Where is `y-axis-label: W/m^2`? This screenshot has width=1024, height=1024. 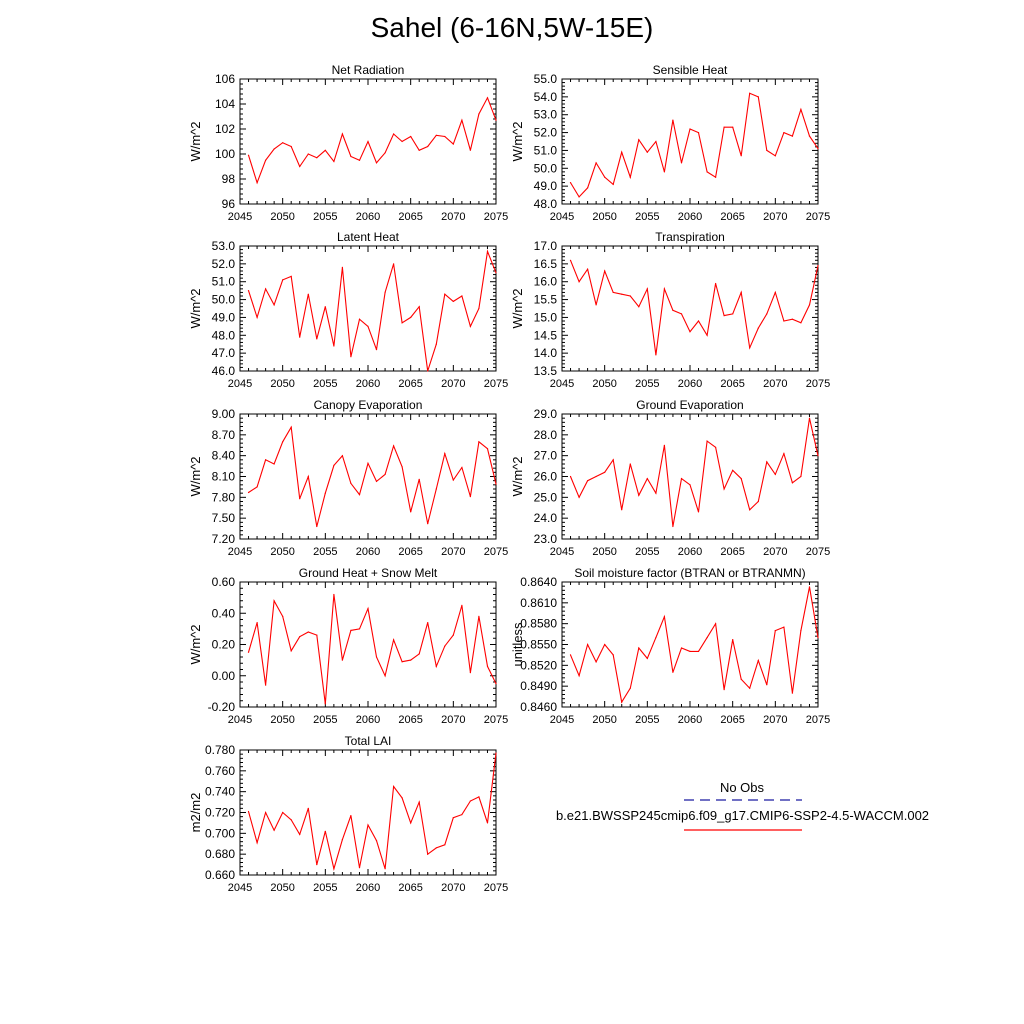
y-axis-label: W/m^2 is located at coordinates (195, 141).